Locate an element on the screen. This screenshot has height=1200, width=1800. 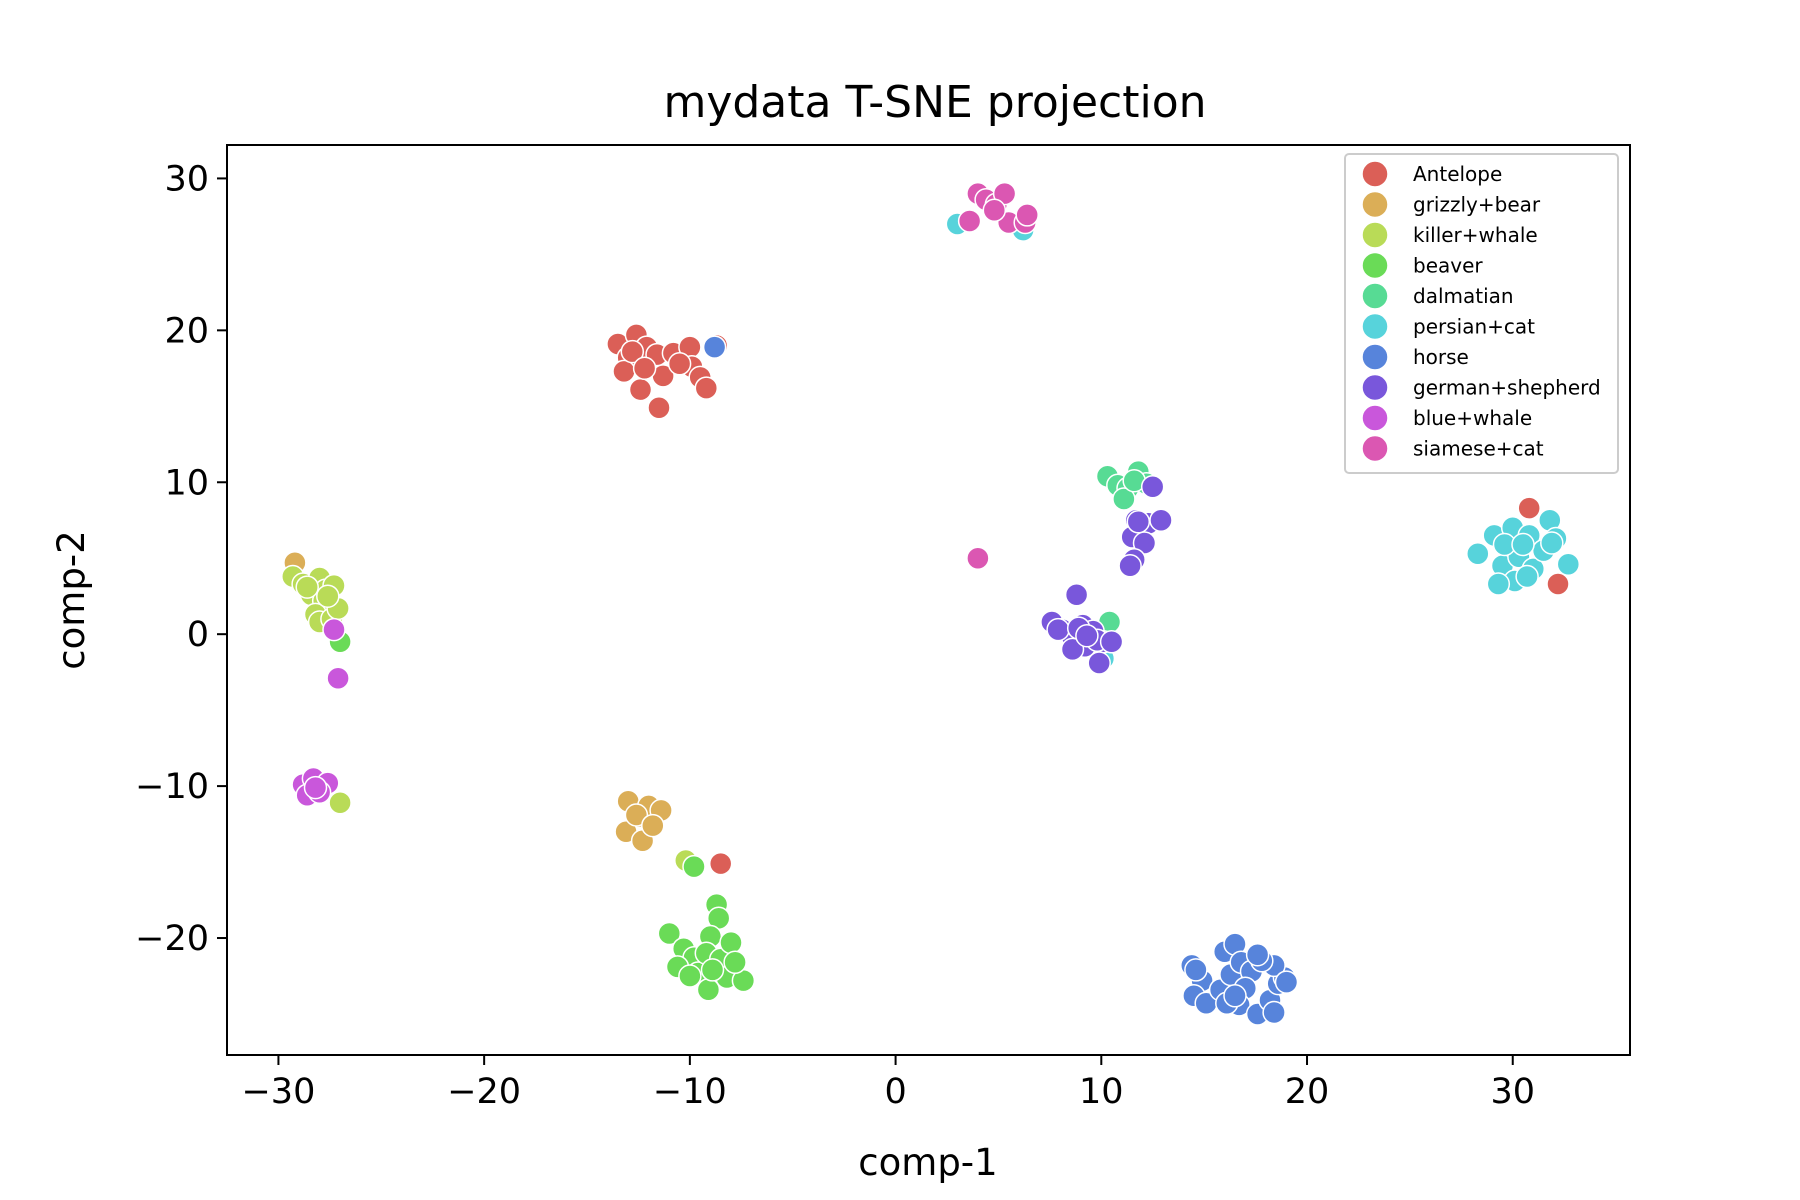
chart-title: mydata T-SNE projection is located at coordinates (934, 102).